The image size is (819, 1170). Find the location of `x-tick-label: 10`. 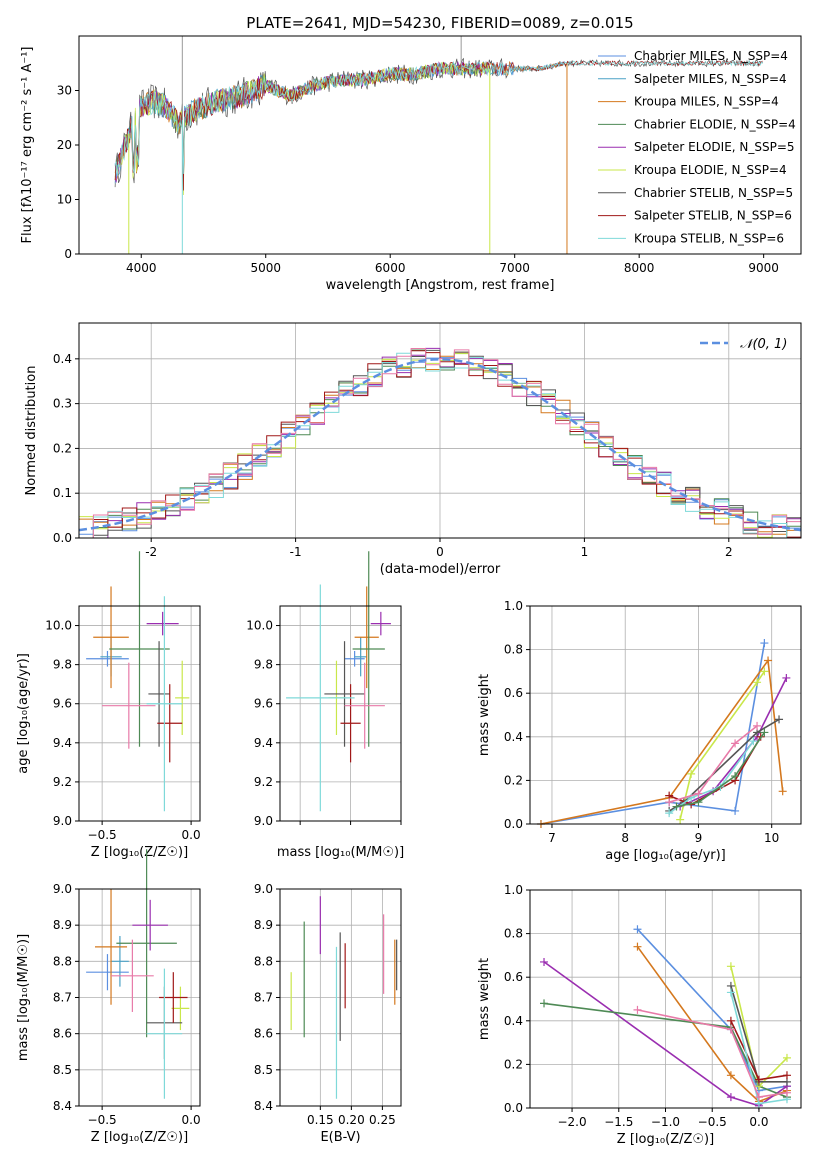

x-tick-label: 10 is located at coordinates (771, 838).